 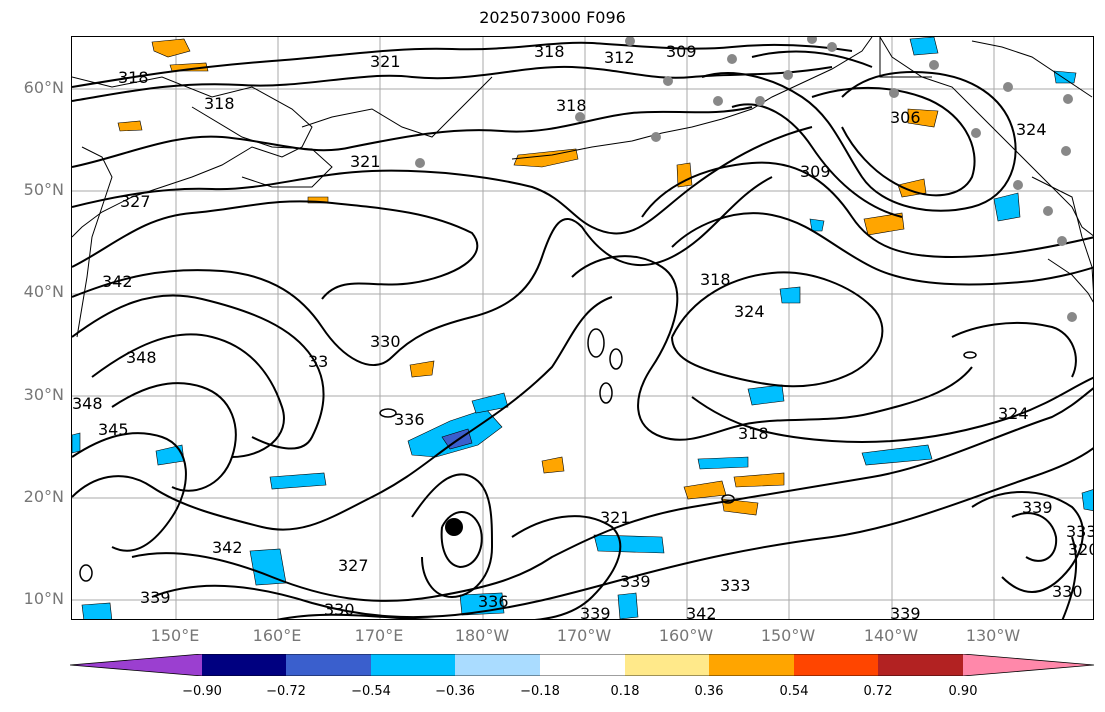 I want to click on colorbar-tick-label: −0.72, so click(x=286, y=691).